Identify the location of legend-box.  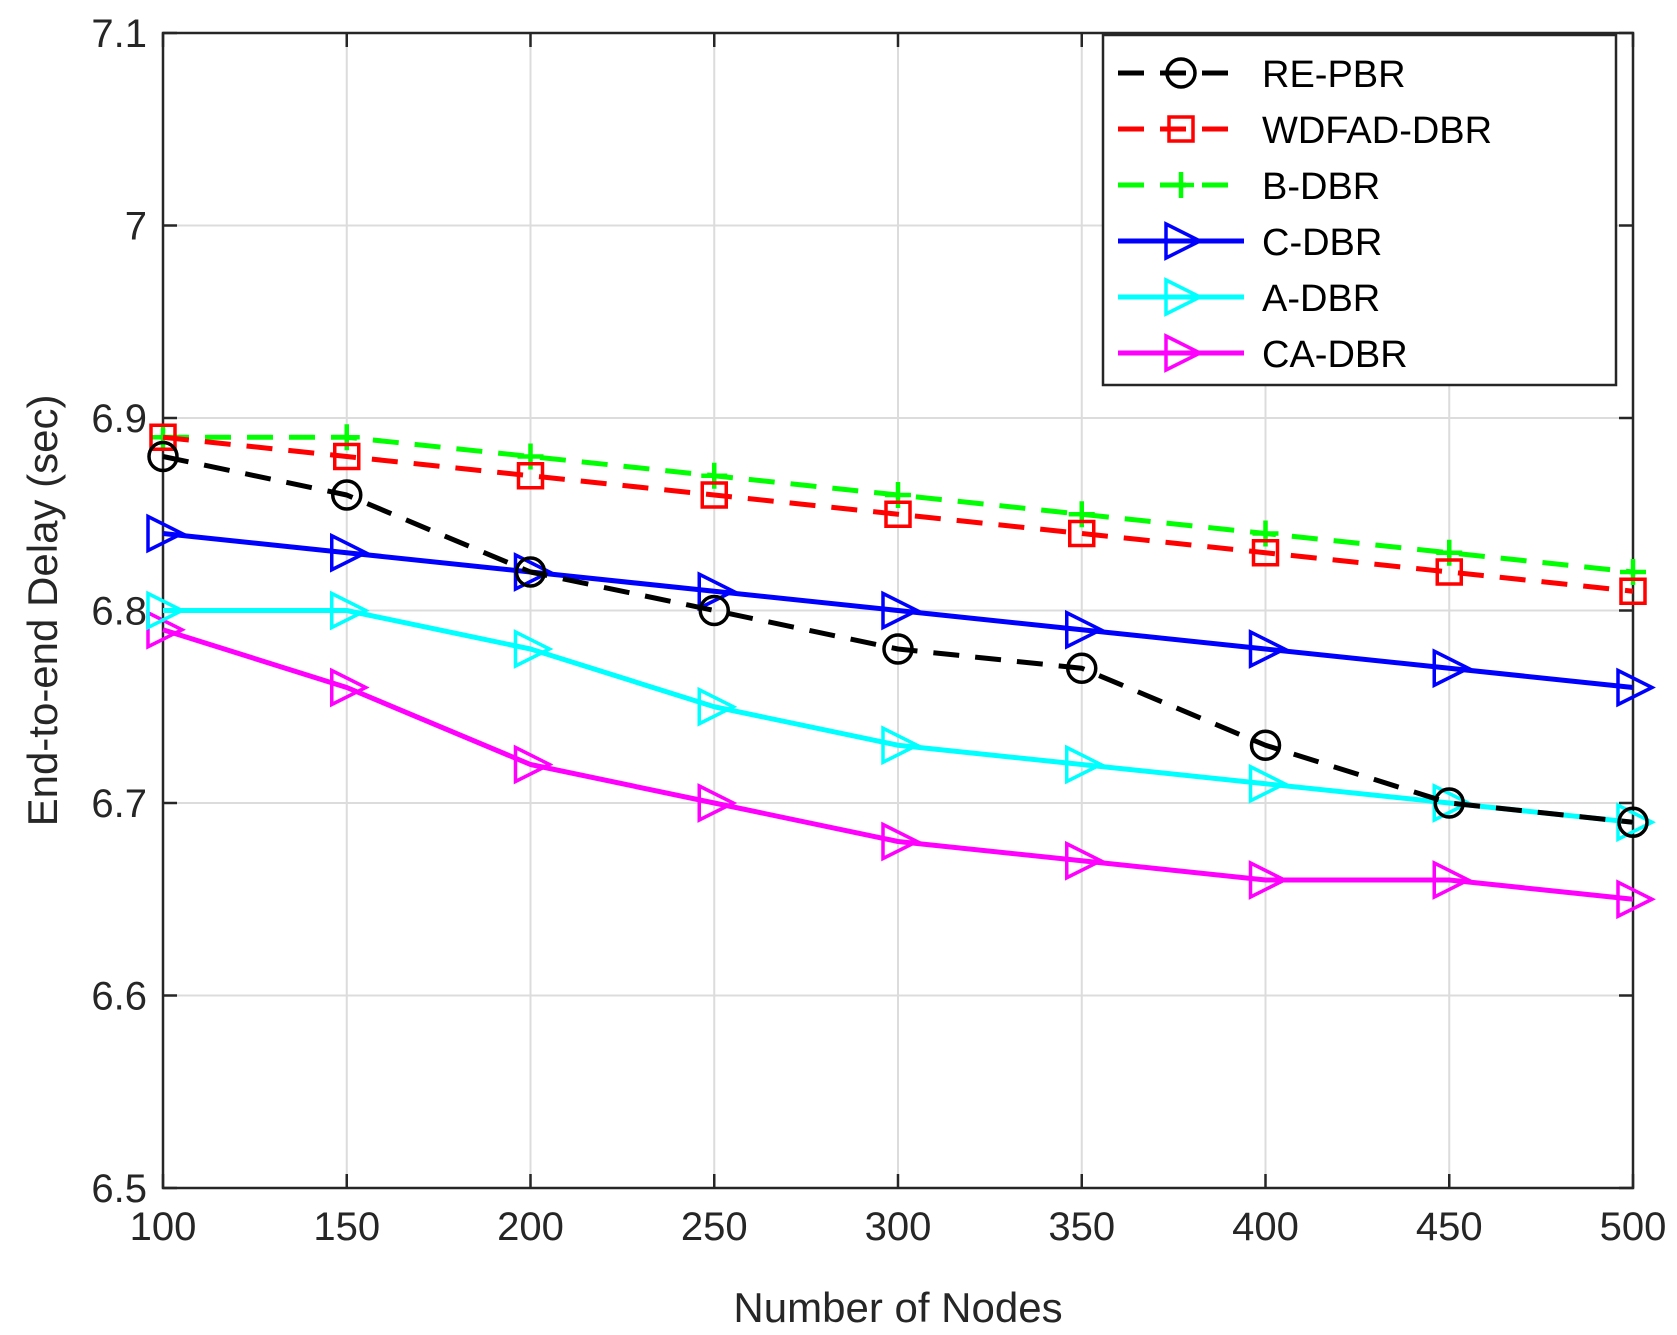
(1359, 210).